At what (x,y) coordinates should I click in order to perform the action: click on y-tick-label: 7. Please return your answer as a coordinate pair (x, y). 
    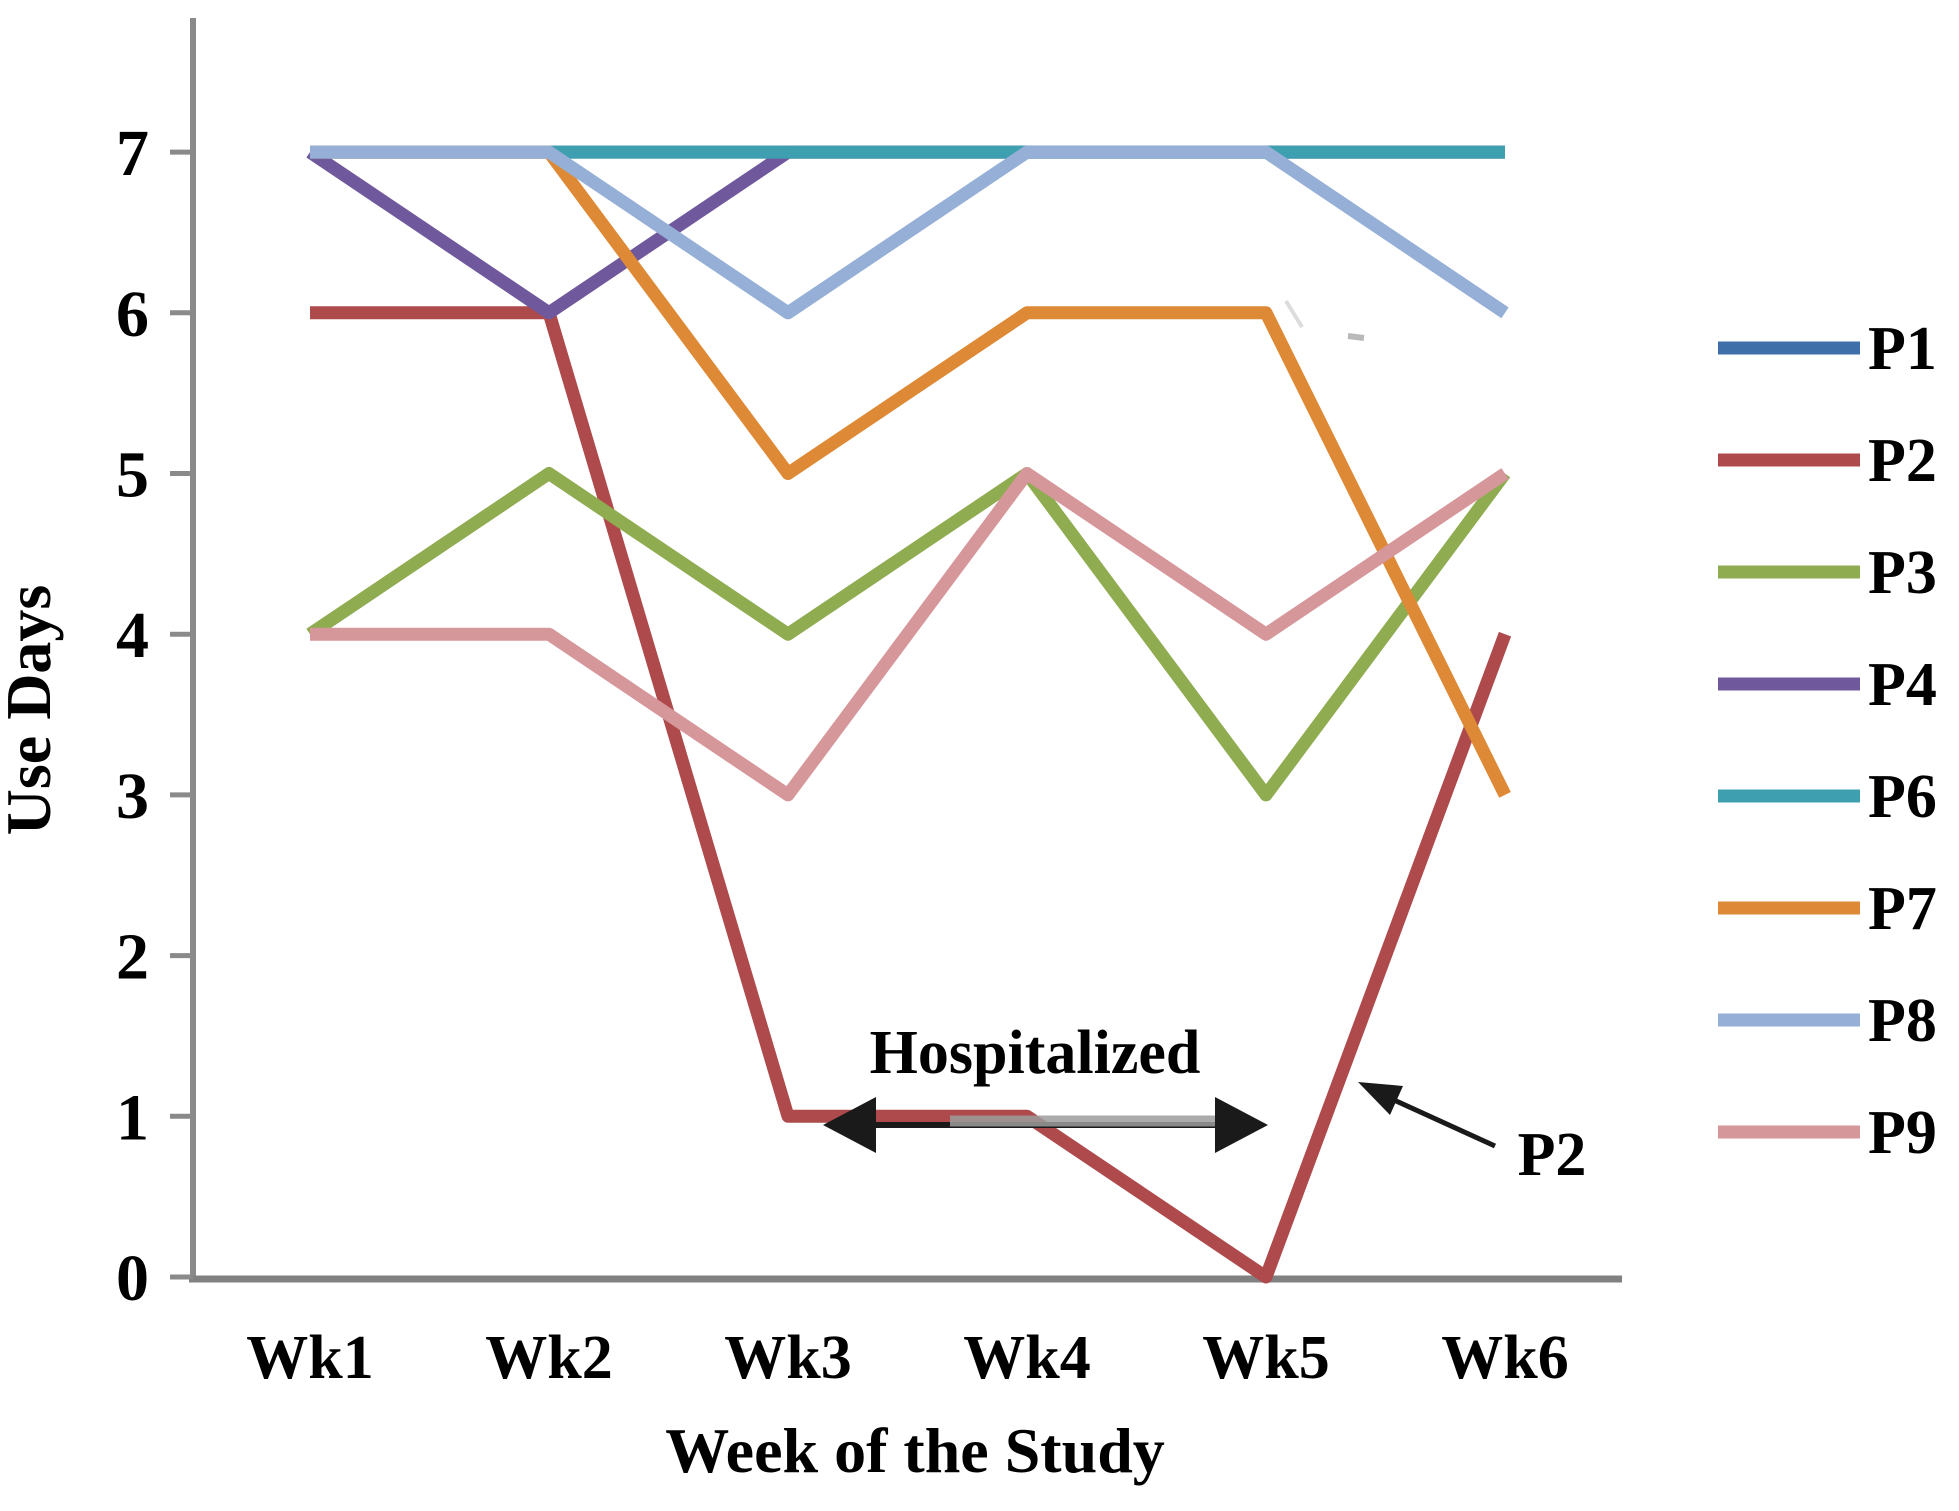
    Looking at the image, I should click on (132, 153).